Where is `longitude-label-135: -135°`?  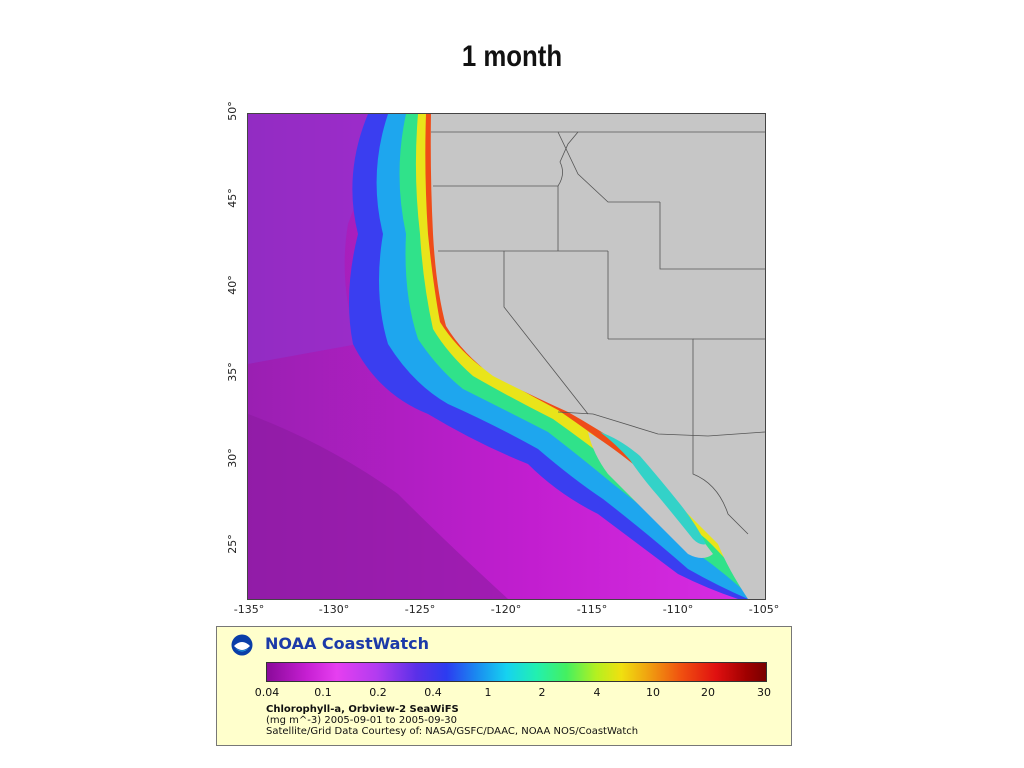
longitude-label-135: -135° is located at coordinates (249, 609).